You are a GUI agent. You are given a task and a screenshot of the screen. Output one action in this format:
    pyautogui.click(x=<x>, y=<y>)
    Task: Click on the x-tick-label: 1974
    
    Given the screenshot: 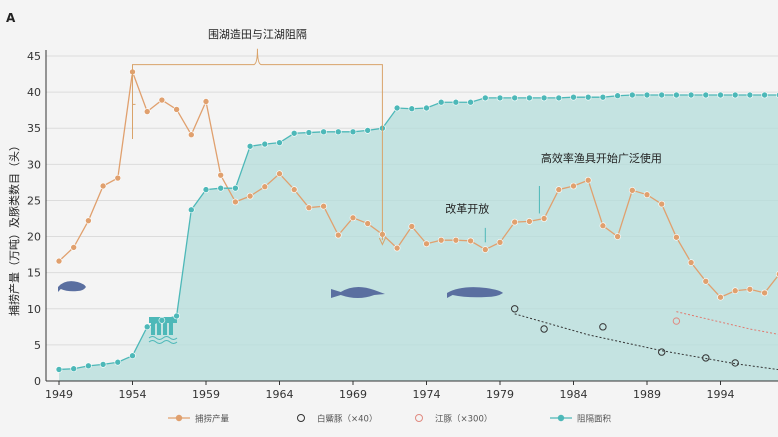 What is the action you would take?
    pyautogui.click(x=427, y=394)
    